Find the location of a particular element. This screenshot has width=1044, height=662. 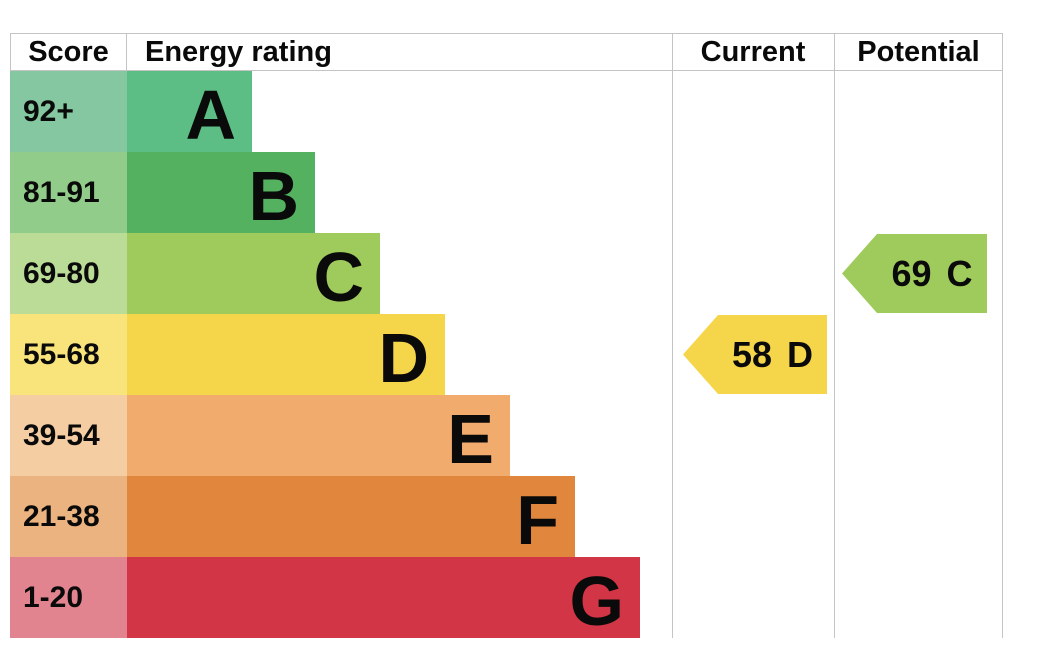

band-row: 21-38 F is located at coordinates (506, 516).